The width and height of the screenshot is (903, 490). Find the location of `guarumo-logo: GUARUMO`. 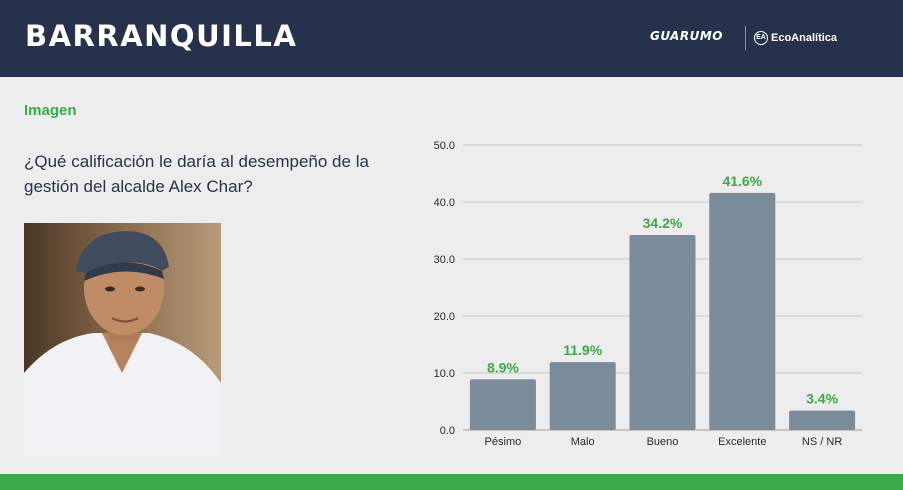

guarumo-logo: GUARUMO is located at coordinates (686, 36).